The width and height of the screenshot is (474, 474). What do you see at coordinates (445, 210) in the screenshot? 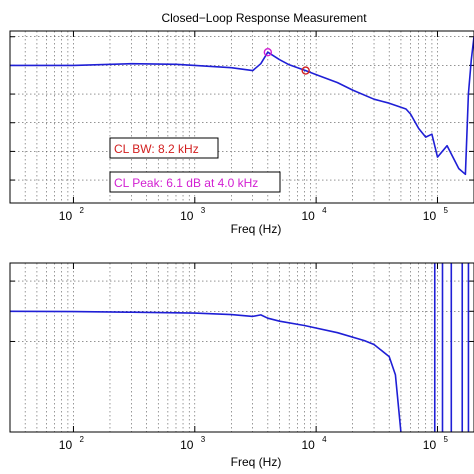
I see `magnitude-x-tick-exponent: 5` at bounding box center [445, 210].